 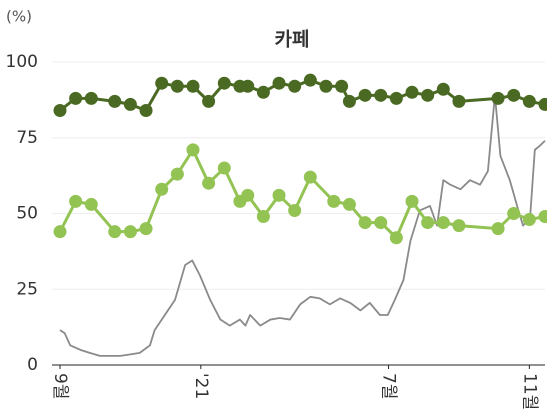 What do you see at coordinates (27, 214) in the screenshot?
I see `y-tick-label: 50` at bounding box center [27, 214].